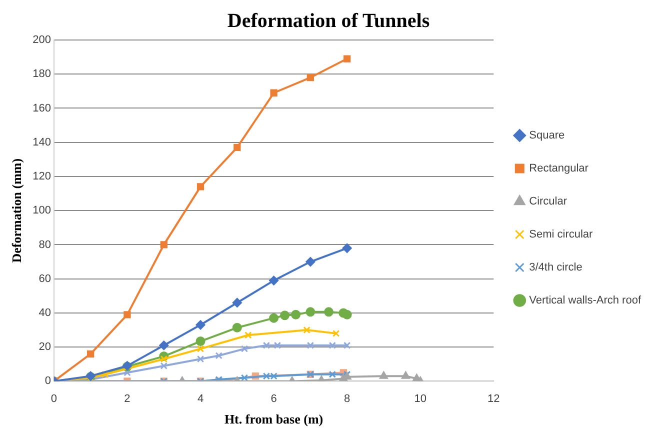  Describe the element at coordinates (328, 21) in the screenshot. I see `chart-title: Deformation of Tunnels` at that location.